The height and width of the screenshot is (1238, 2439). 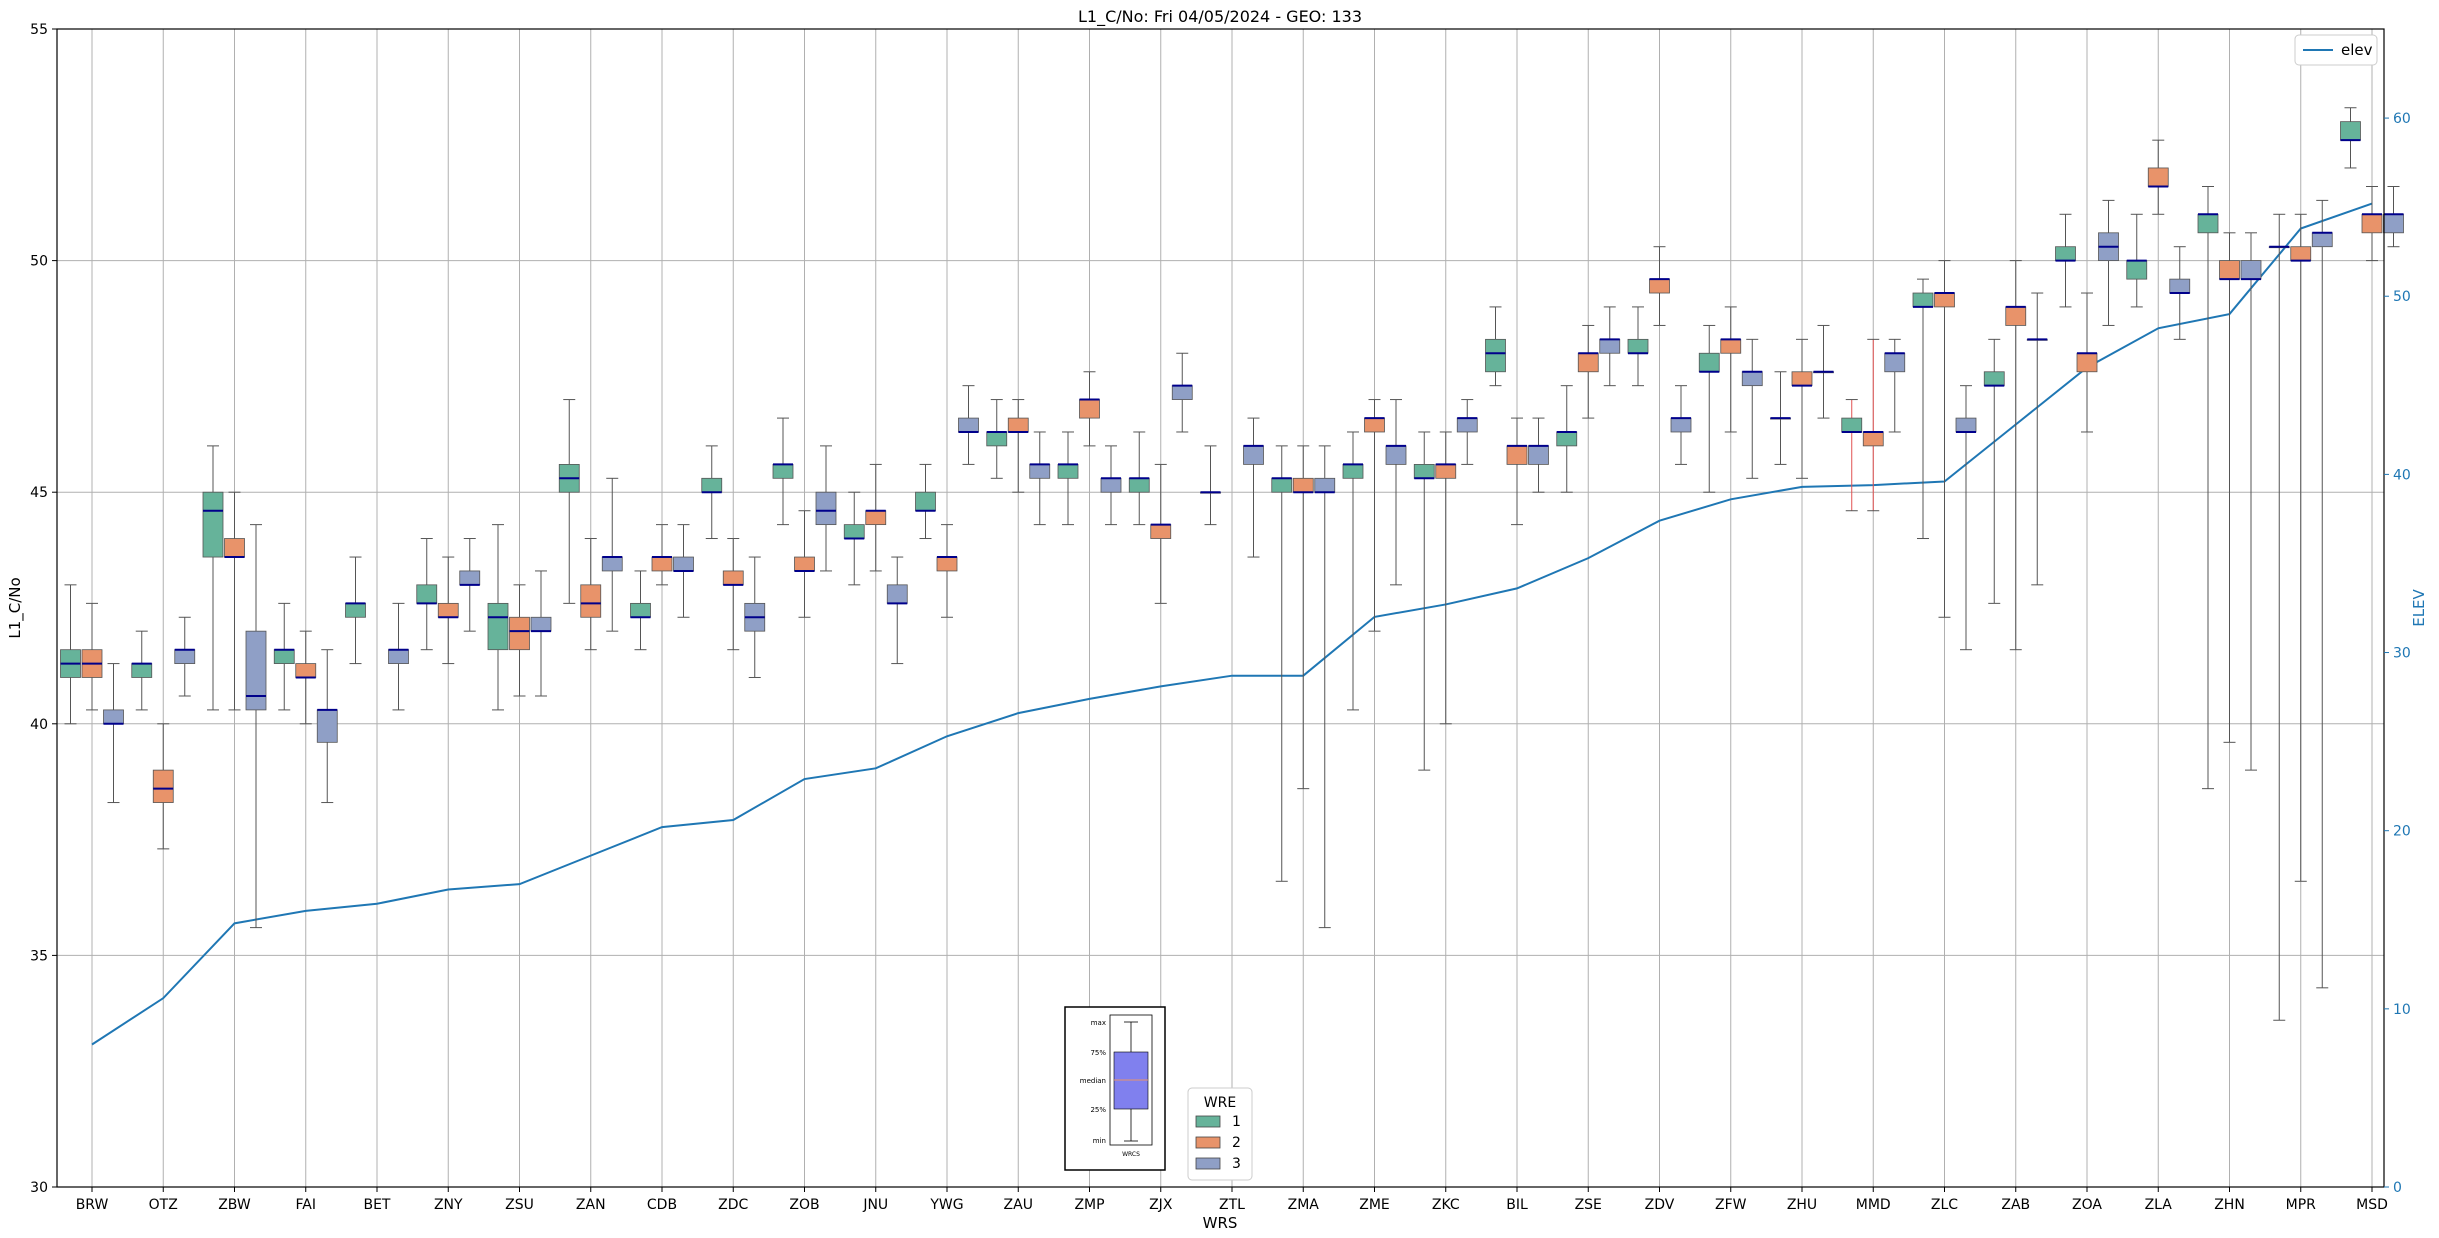 What do you see at coordinates (2208, 487) in the screenshot?
I see `box-wre1-ZHN` at bounding box center [2208, 487].